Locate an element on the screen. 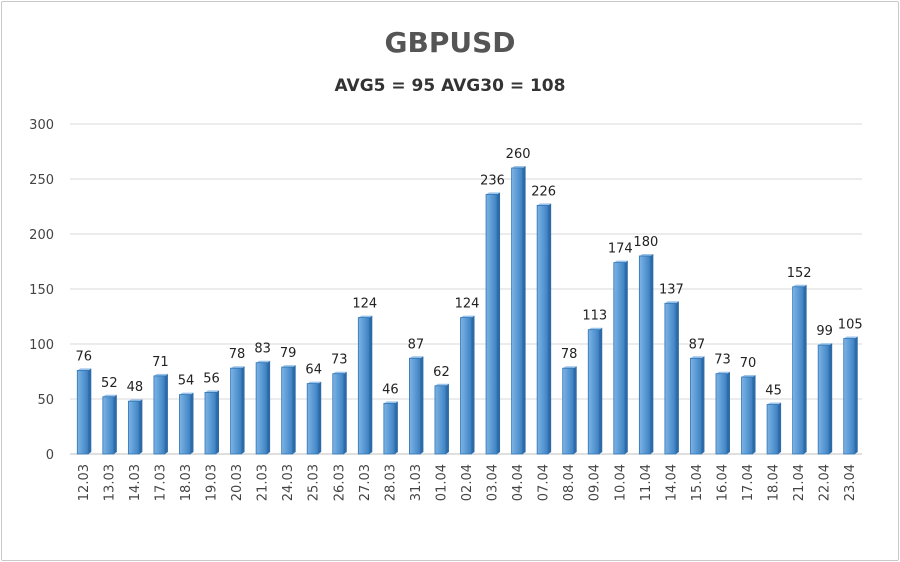 Image resolution: width=900 pixels, height=562 pixels. data-label: 180 is located at coordinates (645, 242).